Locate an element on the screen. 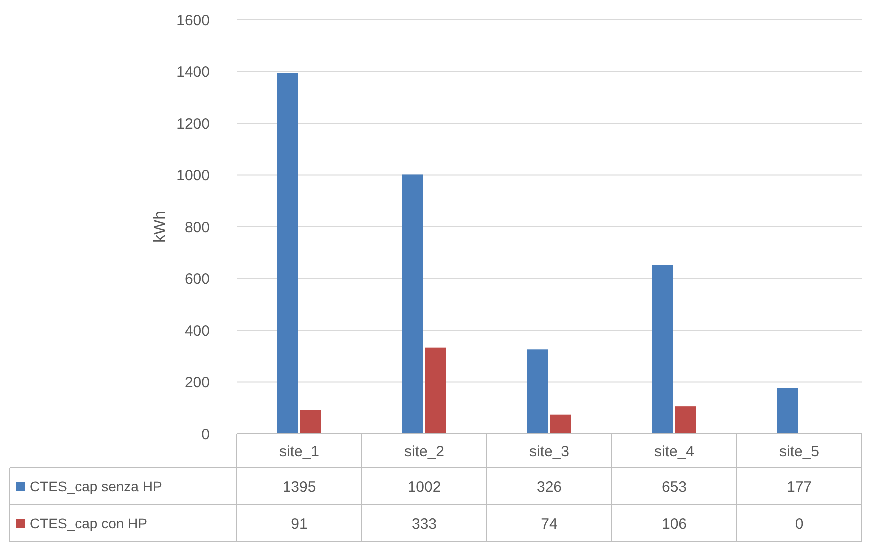 The image size is (876, 545). data-label: 91 is located at coordinates (299, 524).